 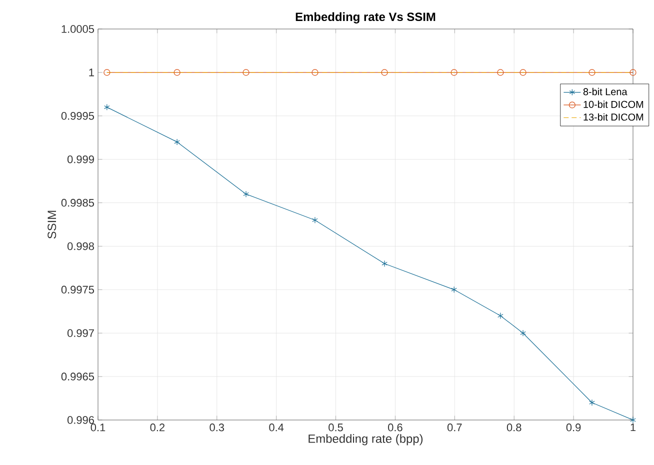 I want to click on y-tick-label: 0.9985, so click(x=77, y=202).